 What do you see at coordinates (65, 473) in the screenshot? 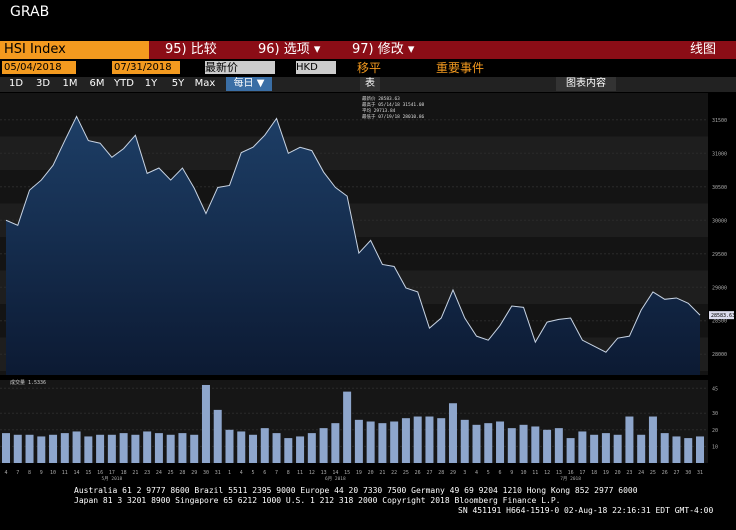
I see `x-tick-label: 11` at bounding box center [65, 473].